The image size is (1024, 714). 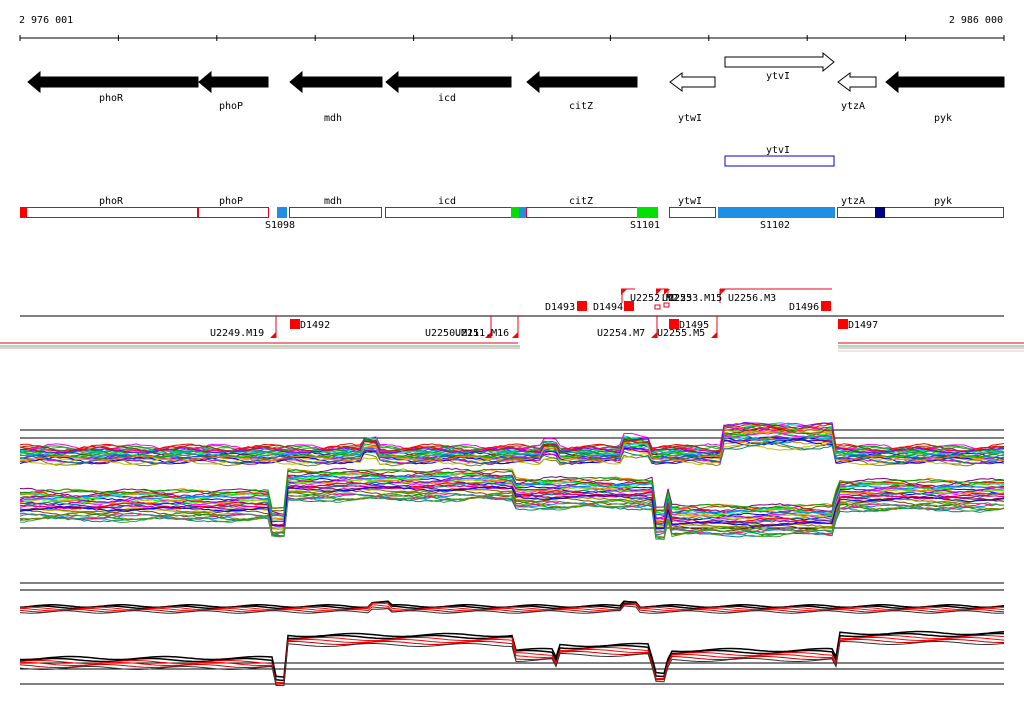 What do you see at coordinates (826, 306) in the screenshot?
I see `marker-D1496` at bounding box center [826, 306].